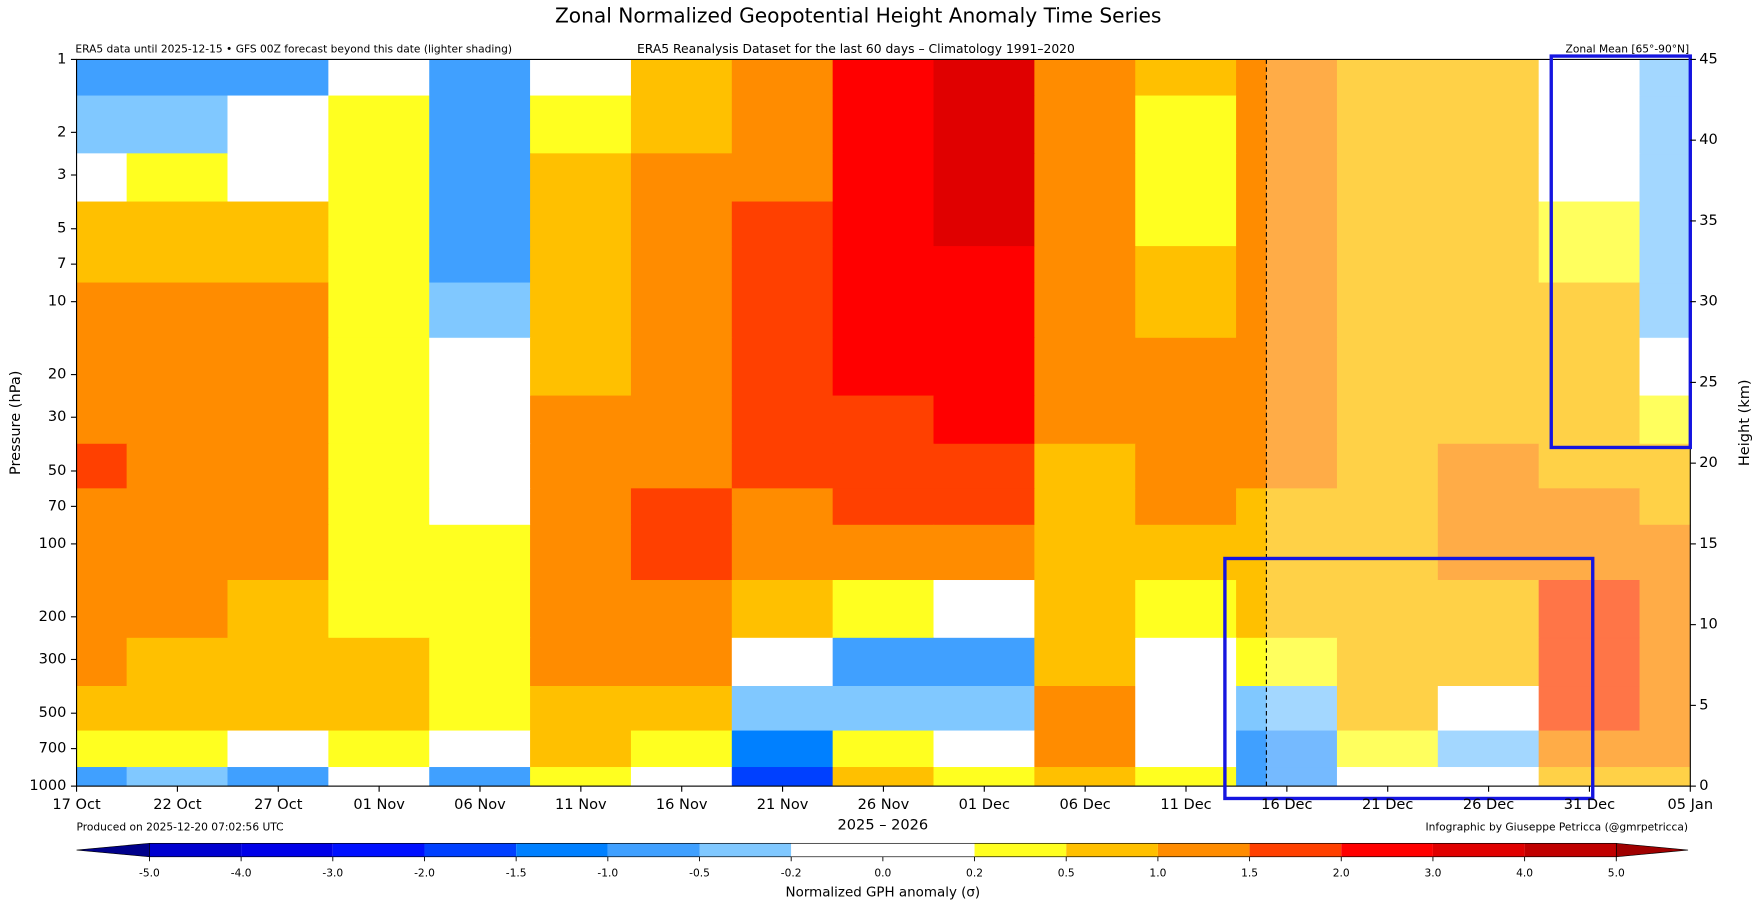 The height and width of the screenshot is (905, 1759). I want to click on y-tick-label: 5, so click(61, 228).